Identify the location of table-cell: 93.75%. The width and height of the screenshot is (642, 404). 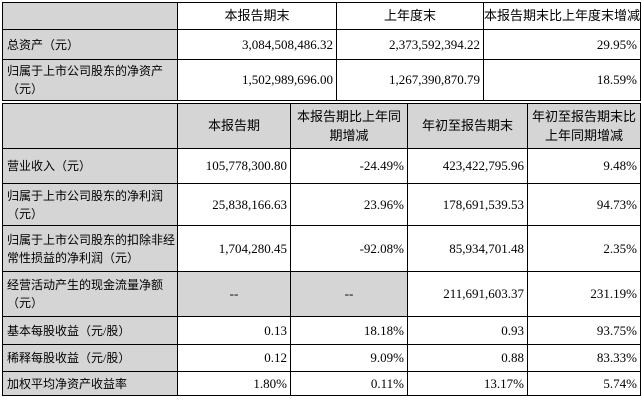
(584, 330).